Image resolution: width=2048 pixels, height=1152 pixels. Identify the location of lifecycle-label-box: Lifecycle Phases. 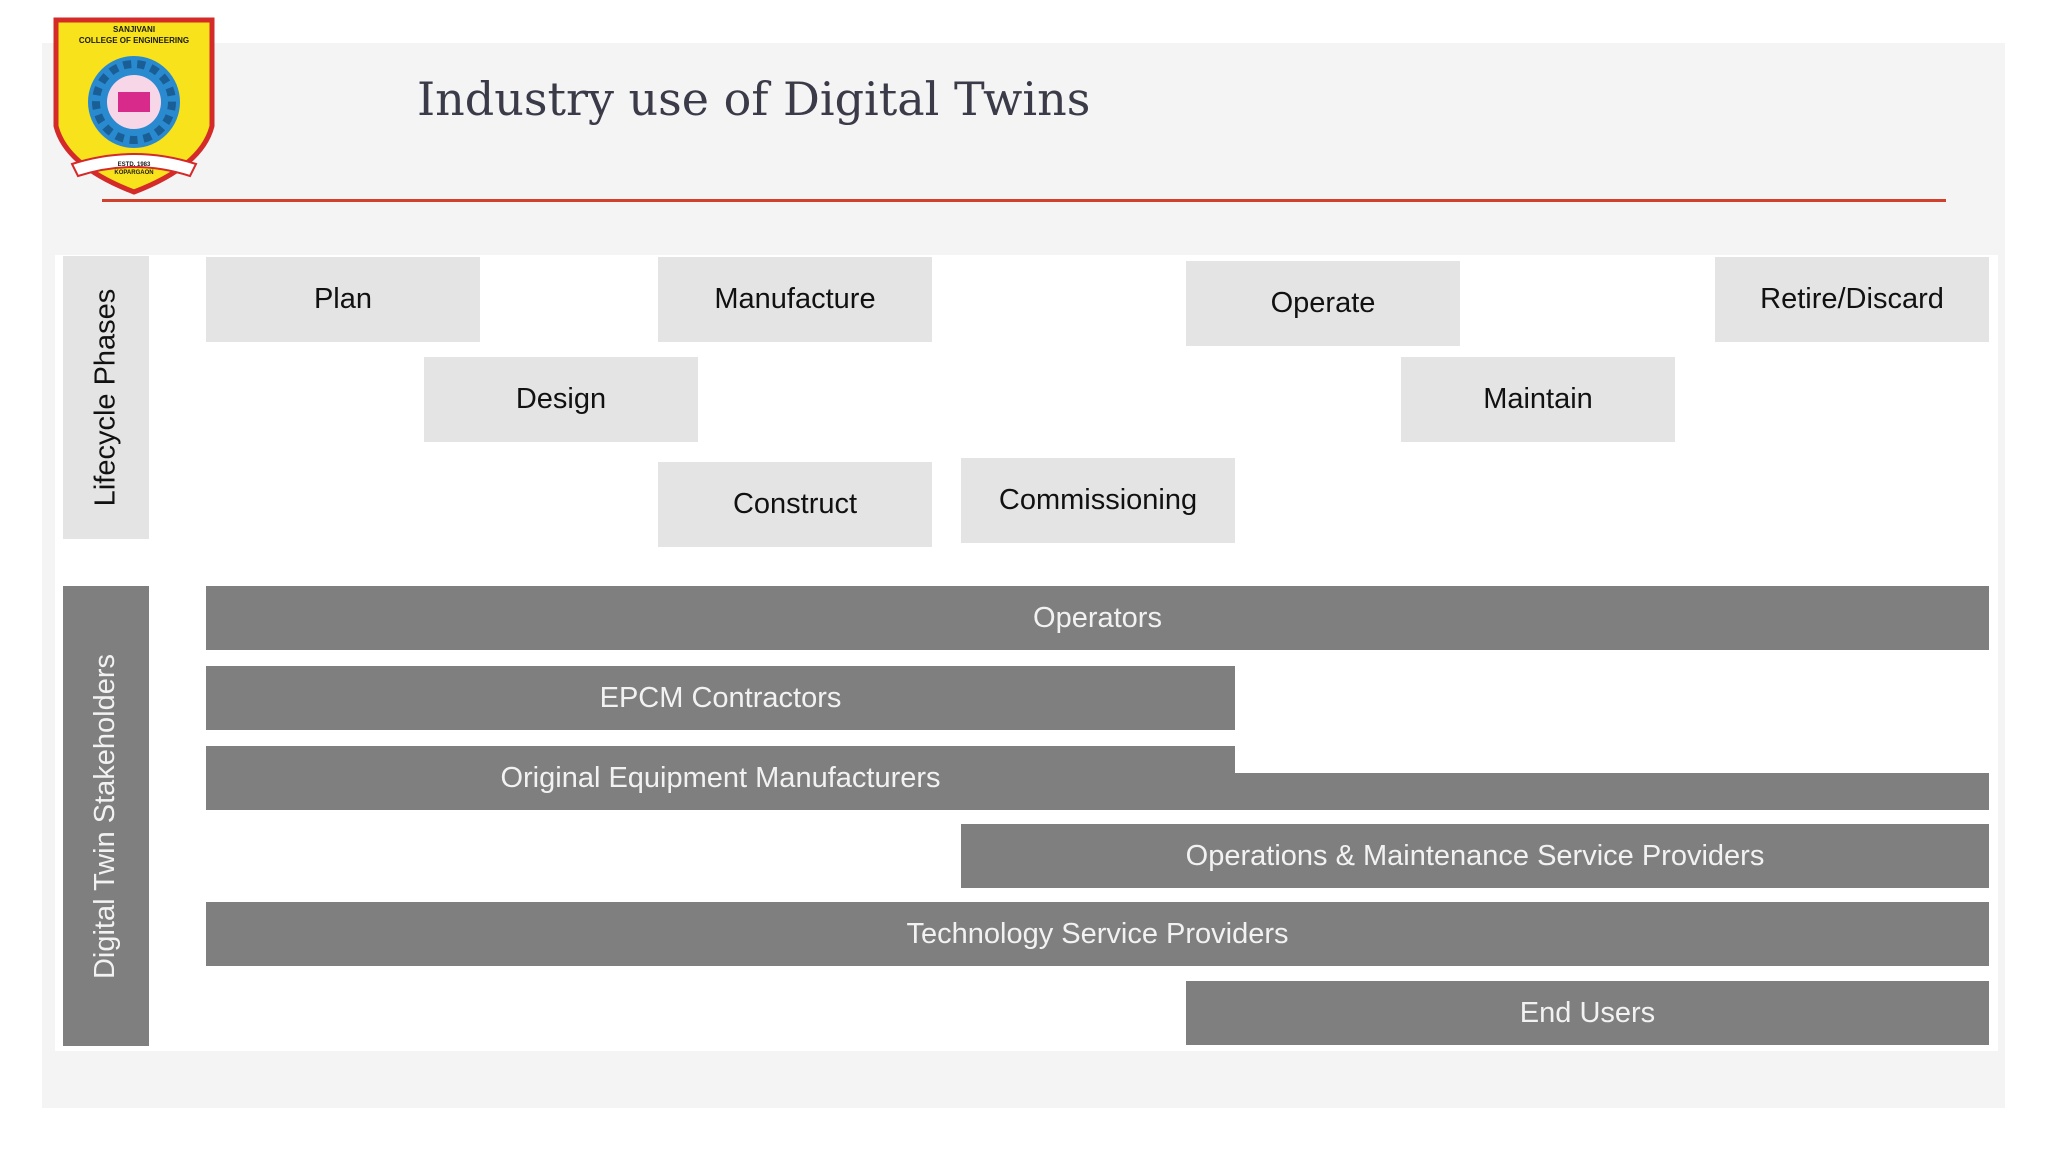
(106, 397).